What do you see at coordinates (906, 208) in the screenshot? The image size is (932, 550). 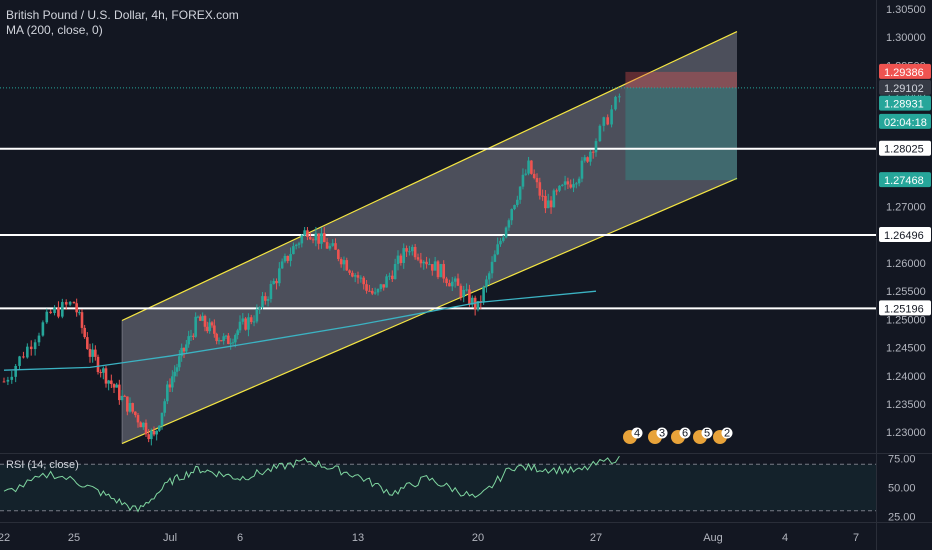 I see `price-axis-label: 1.27000` at bounding box center [906, 208].